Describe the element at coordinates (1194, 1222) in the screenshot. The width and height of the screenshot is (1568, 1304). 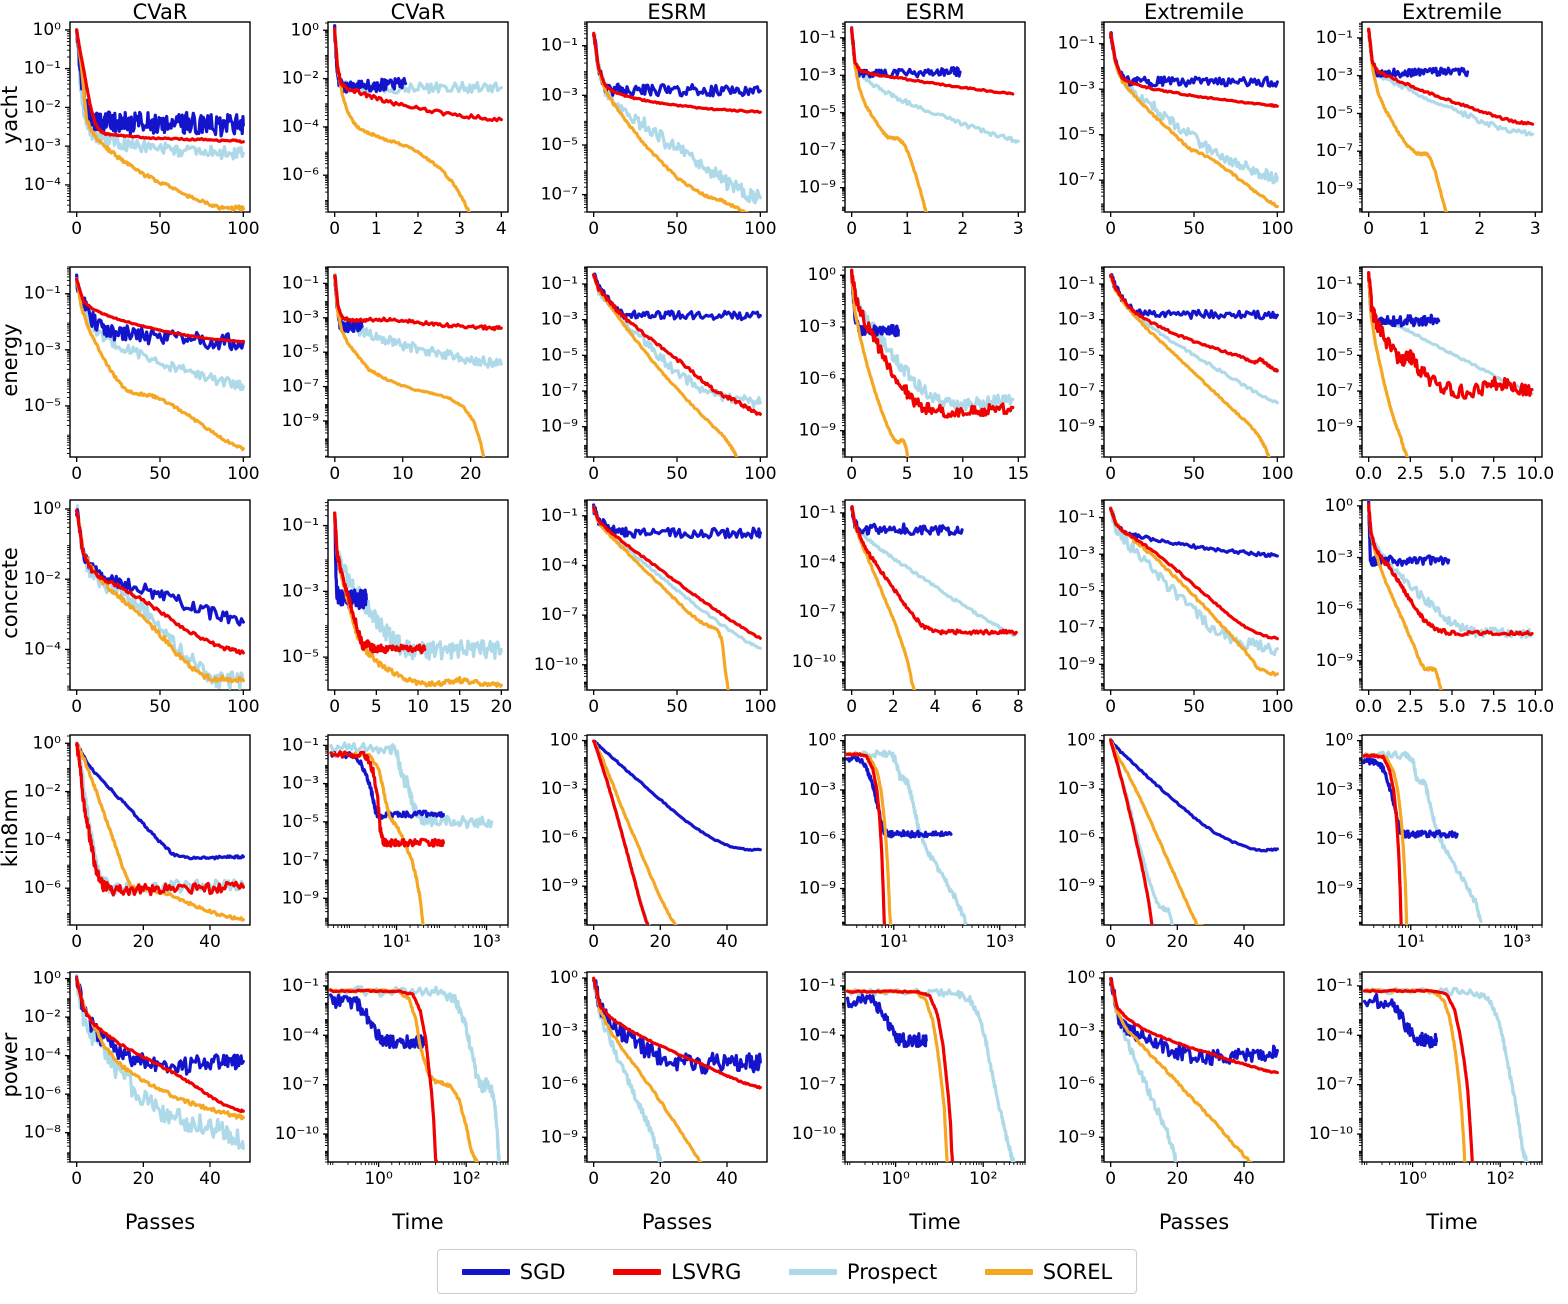
I see `xaxis-label-4: Passes` at that location.